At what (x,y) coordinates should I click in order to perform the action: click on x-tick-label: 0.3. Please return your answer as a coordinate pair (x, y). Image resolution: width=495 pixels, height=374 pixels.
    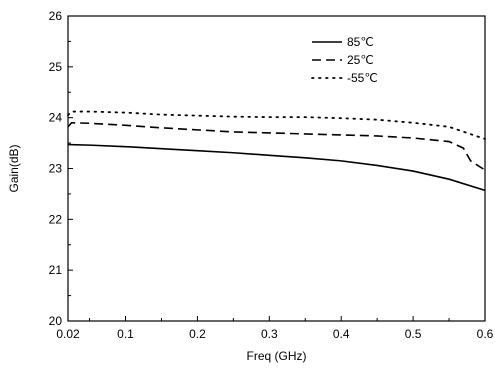
    Looking at the image, I should click on (269, 334).